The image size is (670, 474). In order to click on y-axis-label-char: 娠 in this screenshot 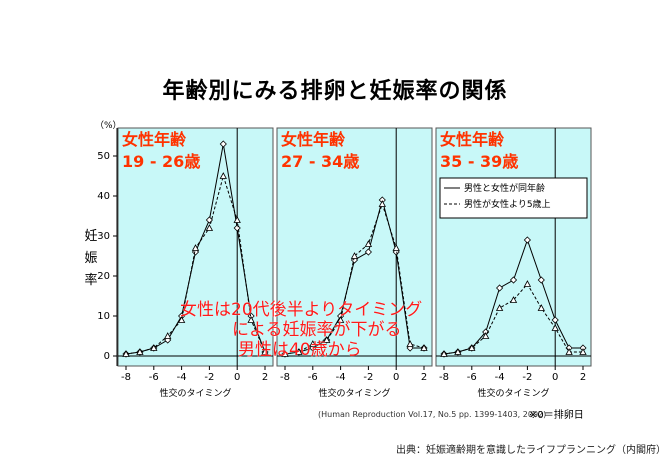, I will do `click(90, 258)`.